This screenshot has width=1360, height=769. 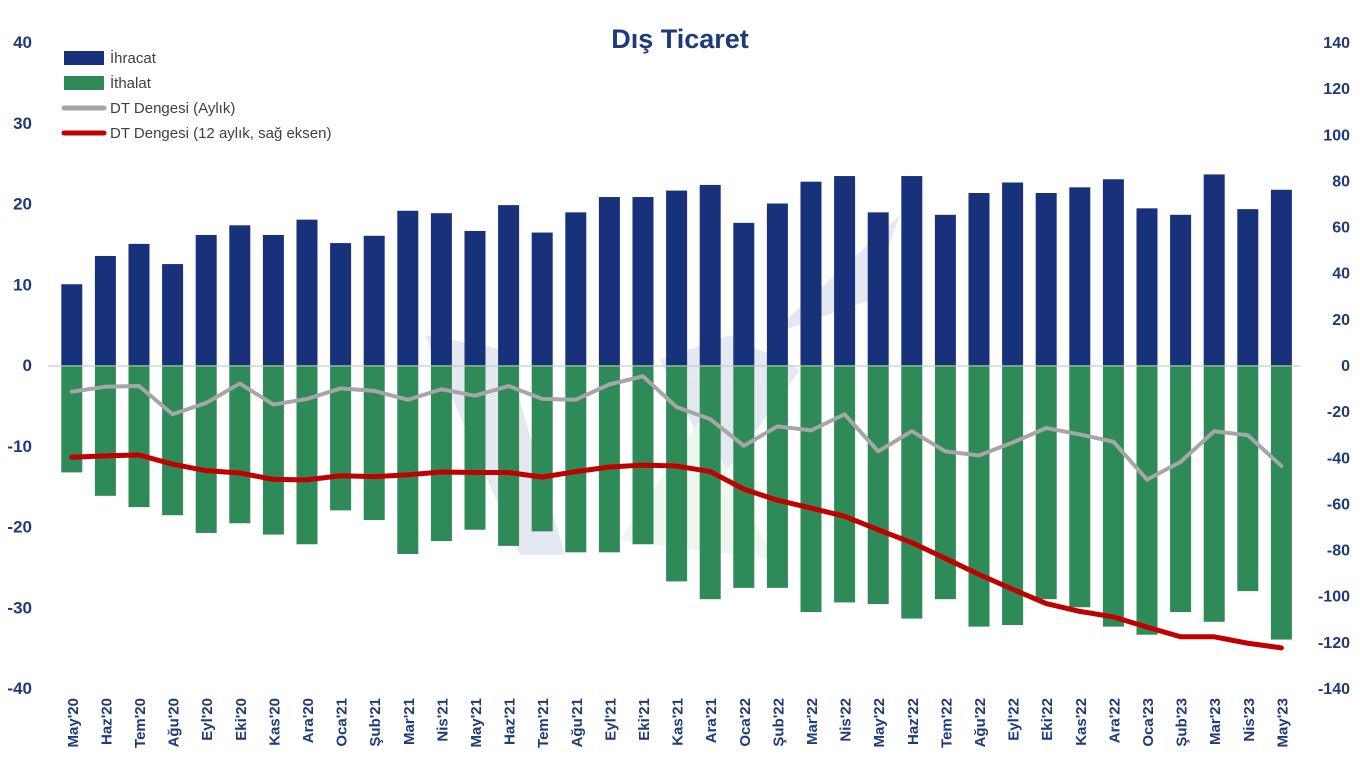 I want to click on x-tick-label: Şub'21, so click(x=375, y=722).